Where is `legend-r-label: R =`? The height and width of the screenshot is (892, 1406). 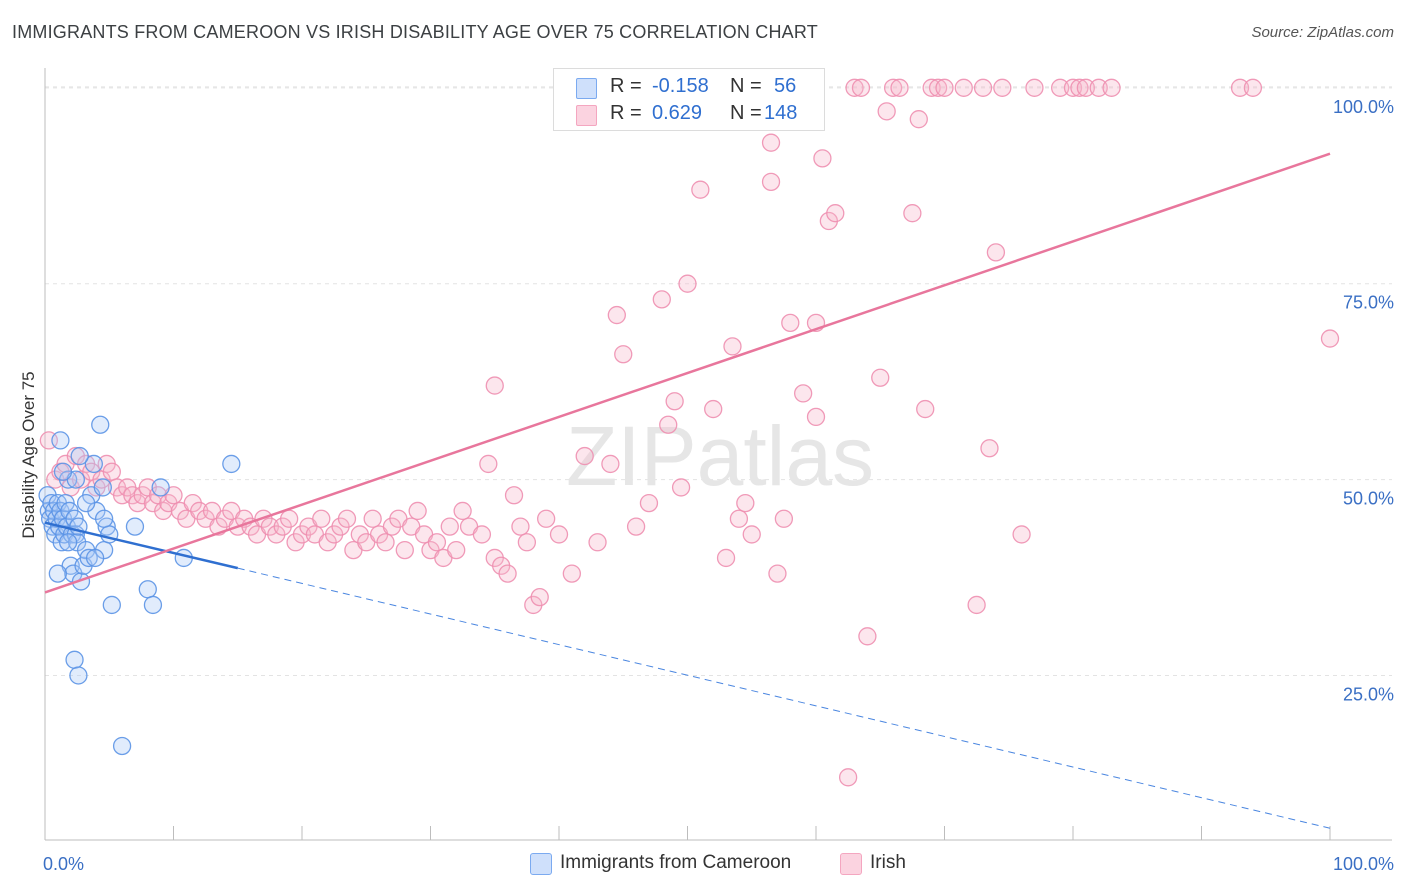 legend-r-label: R = is located at coordinates (626, 113).